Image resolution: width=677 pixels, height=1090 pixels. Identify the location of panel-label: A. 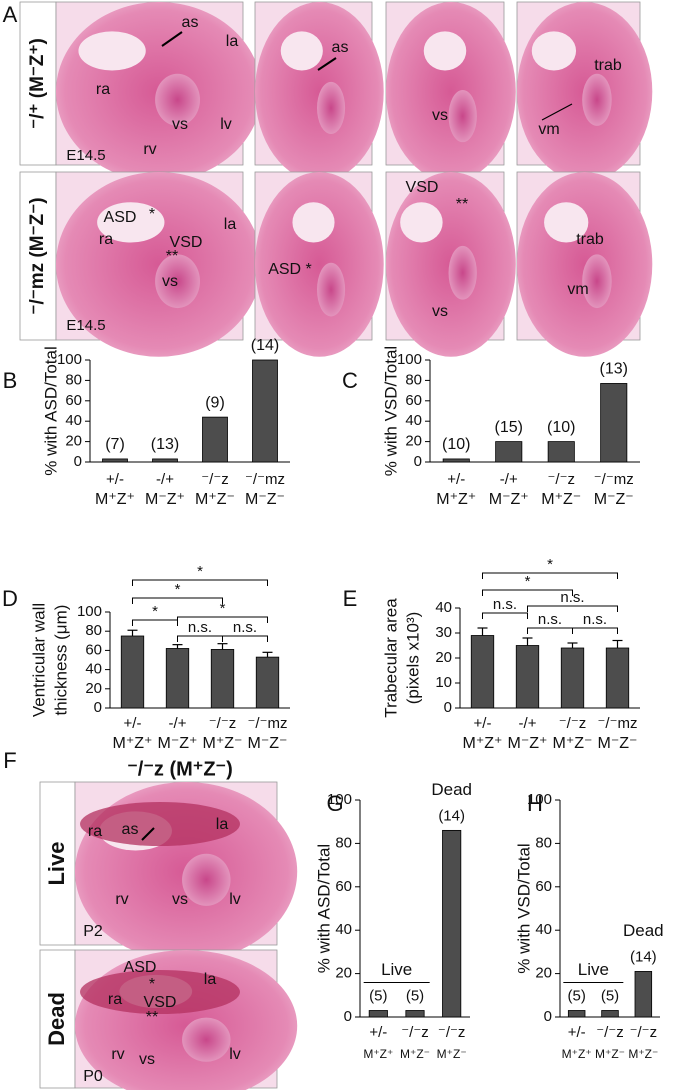
(10, 14).